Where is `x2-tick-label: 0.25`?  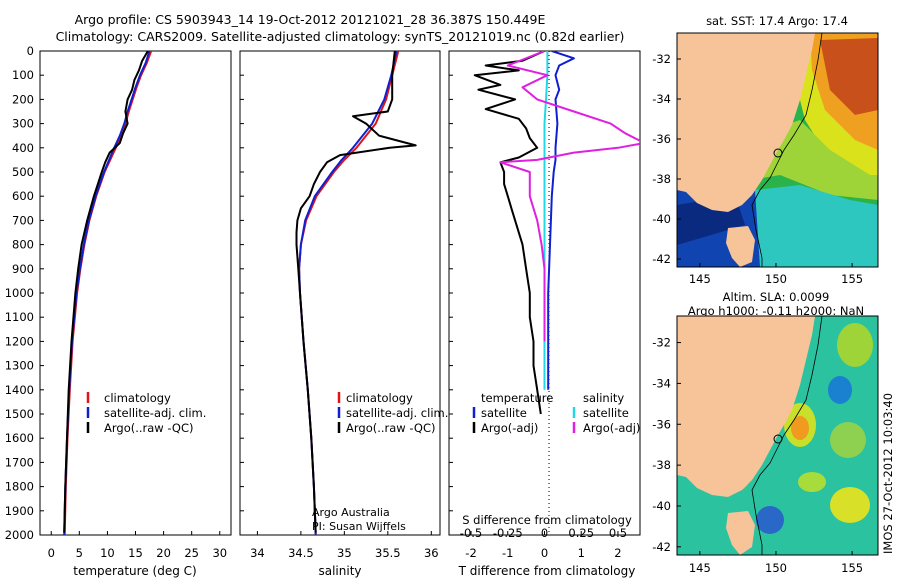 x2-tick-label: 0.25 is located at coordinates (581, 533).